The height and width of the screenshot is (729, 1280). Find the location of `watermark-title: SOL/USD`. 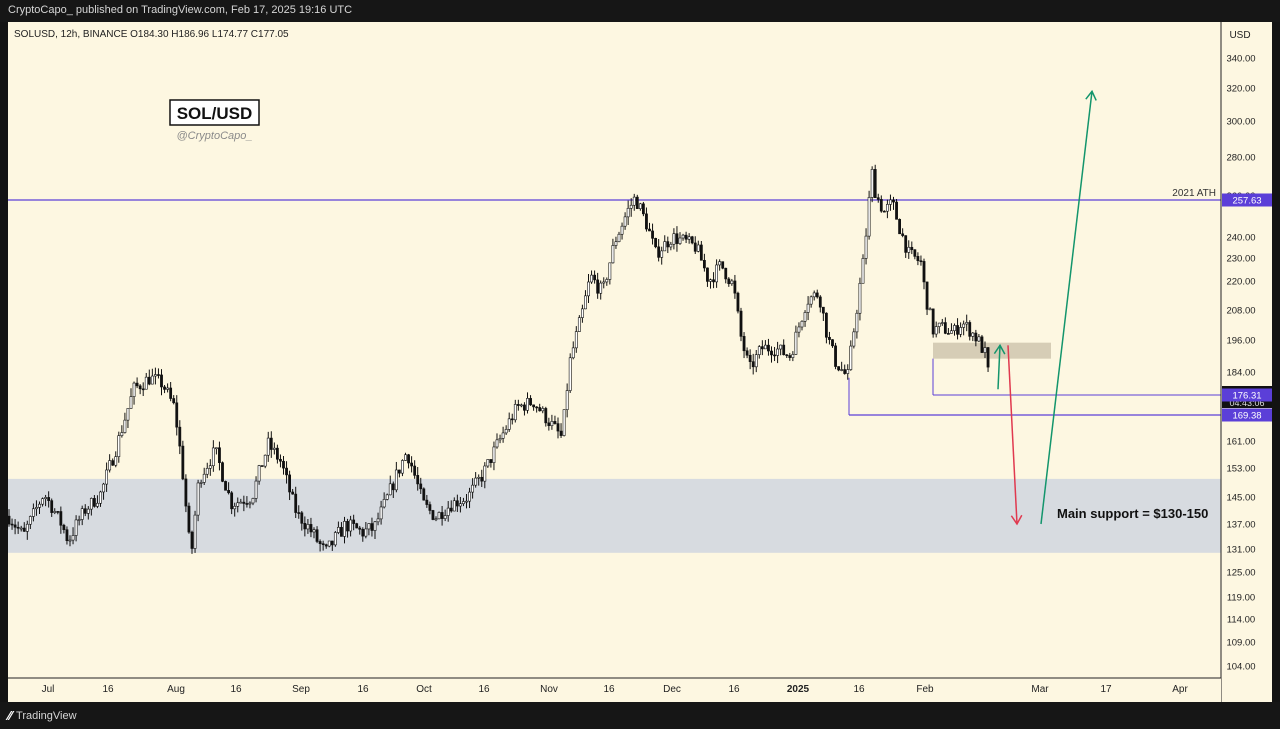

watermark-title: SOL/USD is located at coordinates (215, 113).